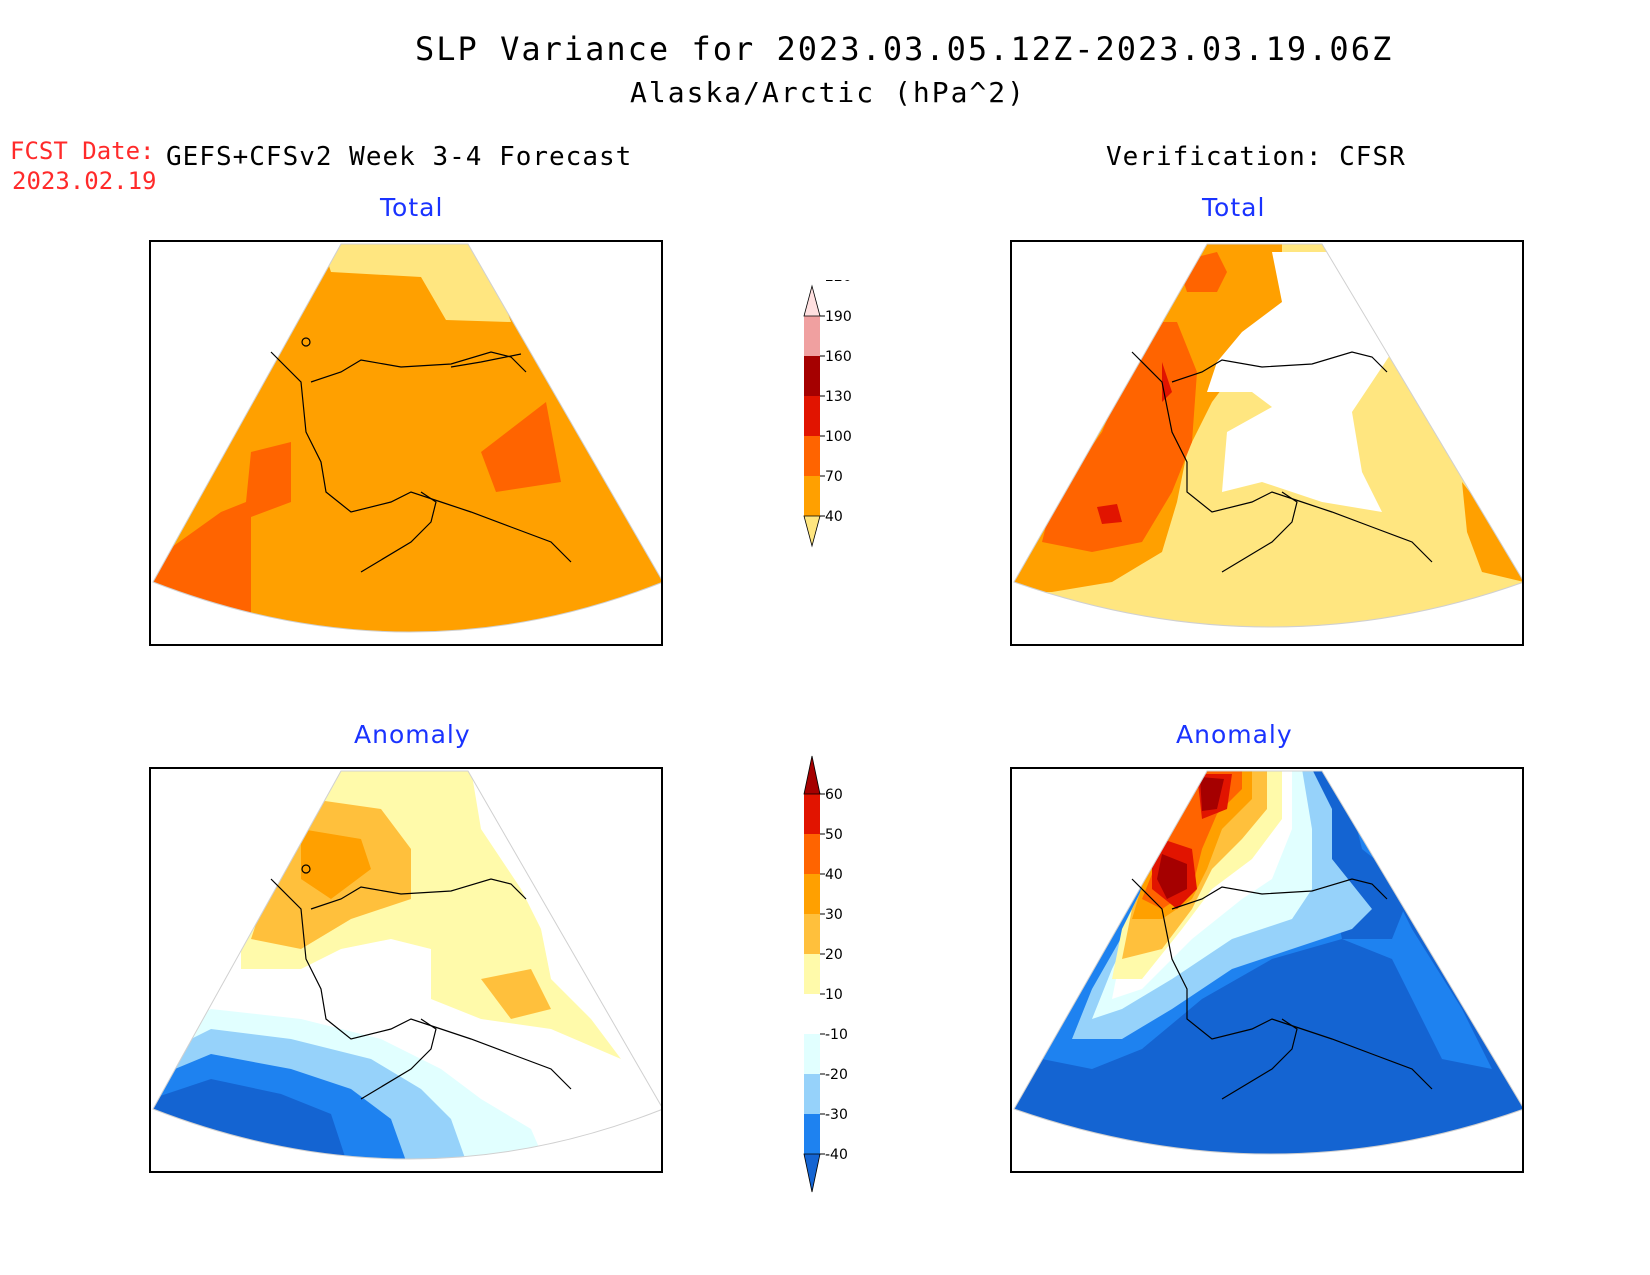  What do you see at coordinates (834, 477) in the screenshot?
I see `total-colorbar-label: 70` at bounding box center [834, 477].